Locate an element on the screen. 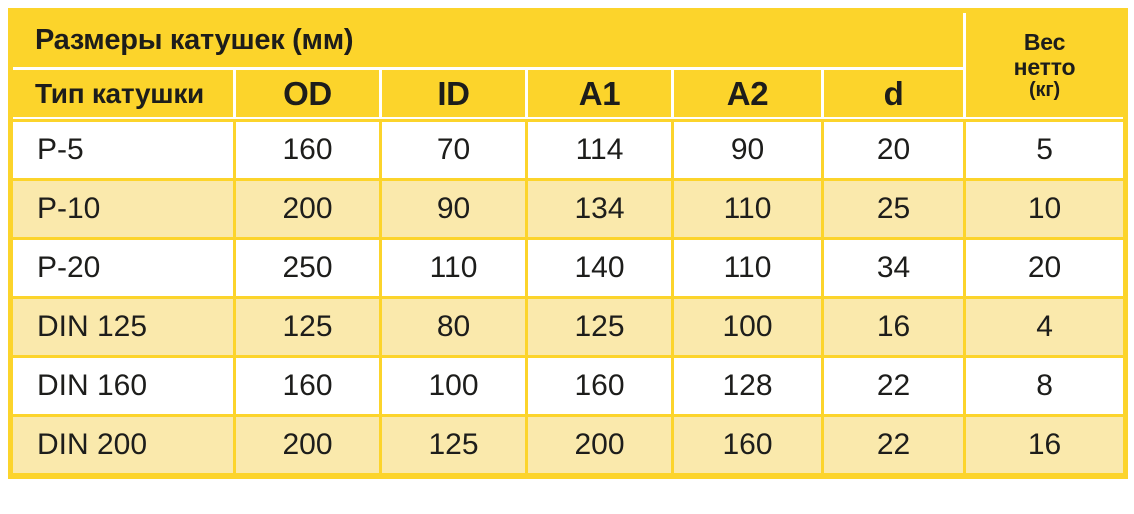  a1-cell: 140 is located at coordinates (598, 266).